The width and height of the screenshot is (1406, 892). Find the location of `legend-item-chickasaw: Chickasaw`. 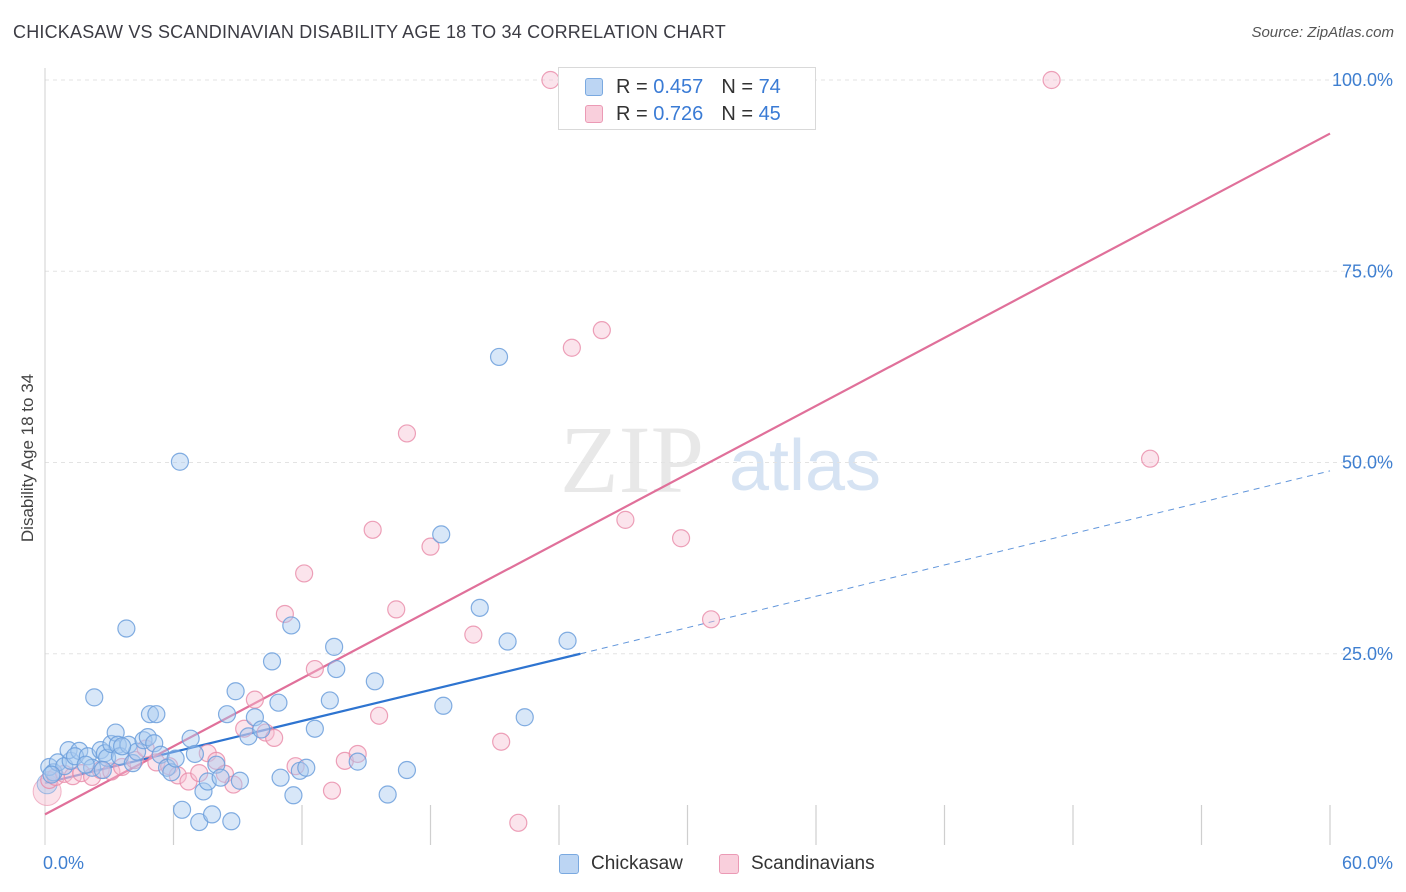

legend-item-chickasaw: Chickasaw is located at coordinates (621, 864).